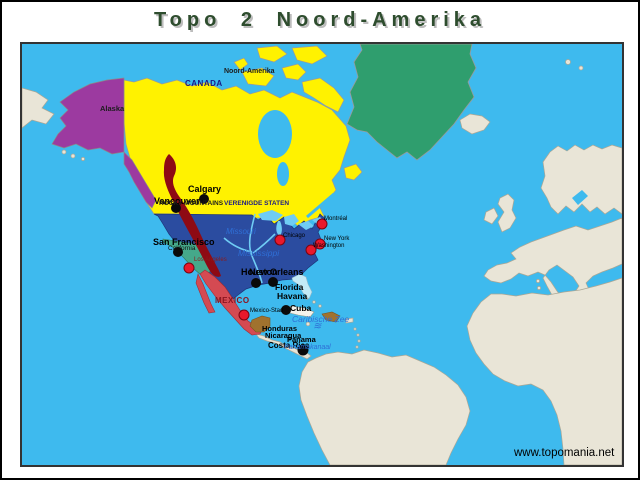 This screenshot has width=640, height=480. I want to click on baffin-island, so click(323, 95).